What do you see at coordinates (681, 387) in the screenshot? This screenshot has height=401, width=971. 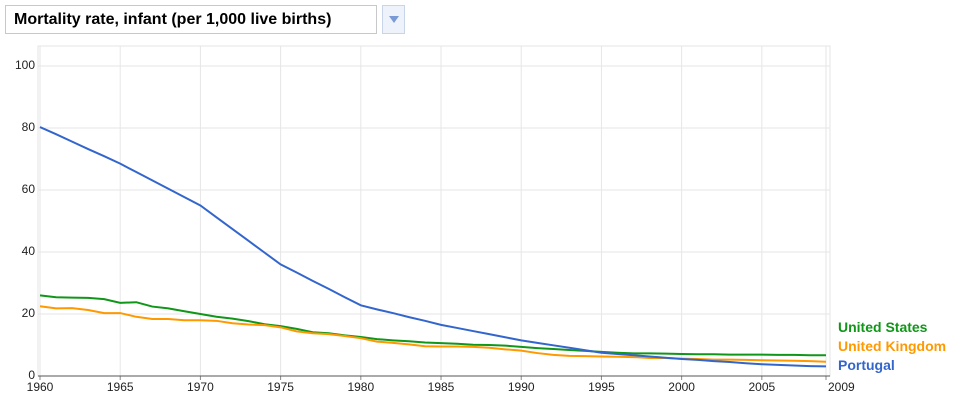 I see `x-tick-label: 2000` at bounding box center [681, 387].